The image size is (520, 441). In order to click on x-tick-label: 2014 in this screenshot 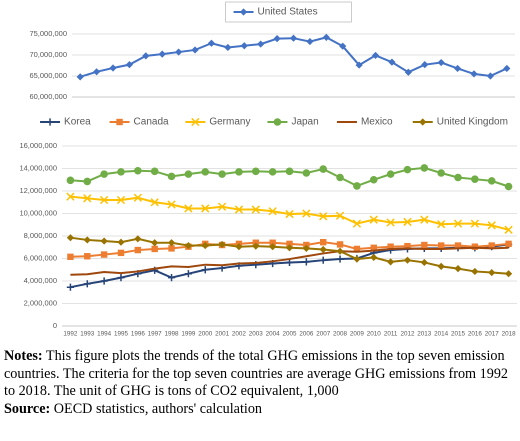, I will do `click(441, 334)`.